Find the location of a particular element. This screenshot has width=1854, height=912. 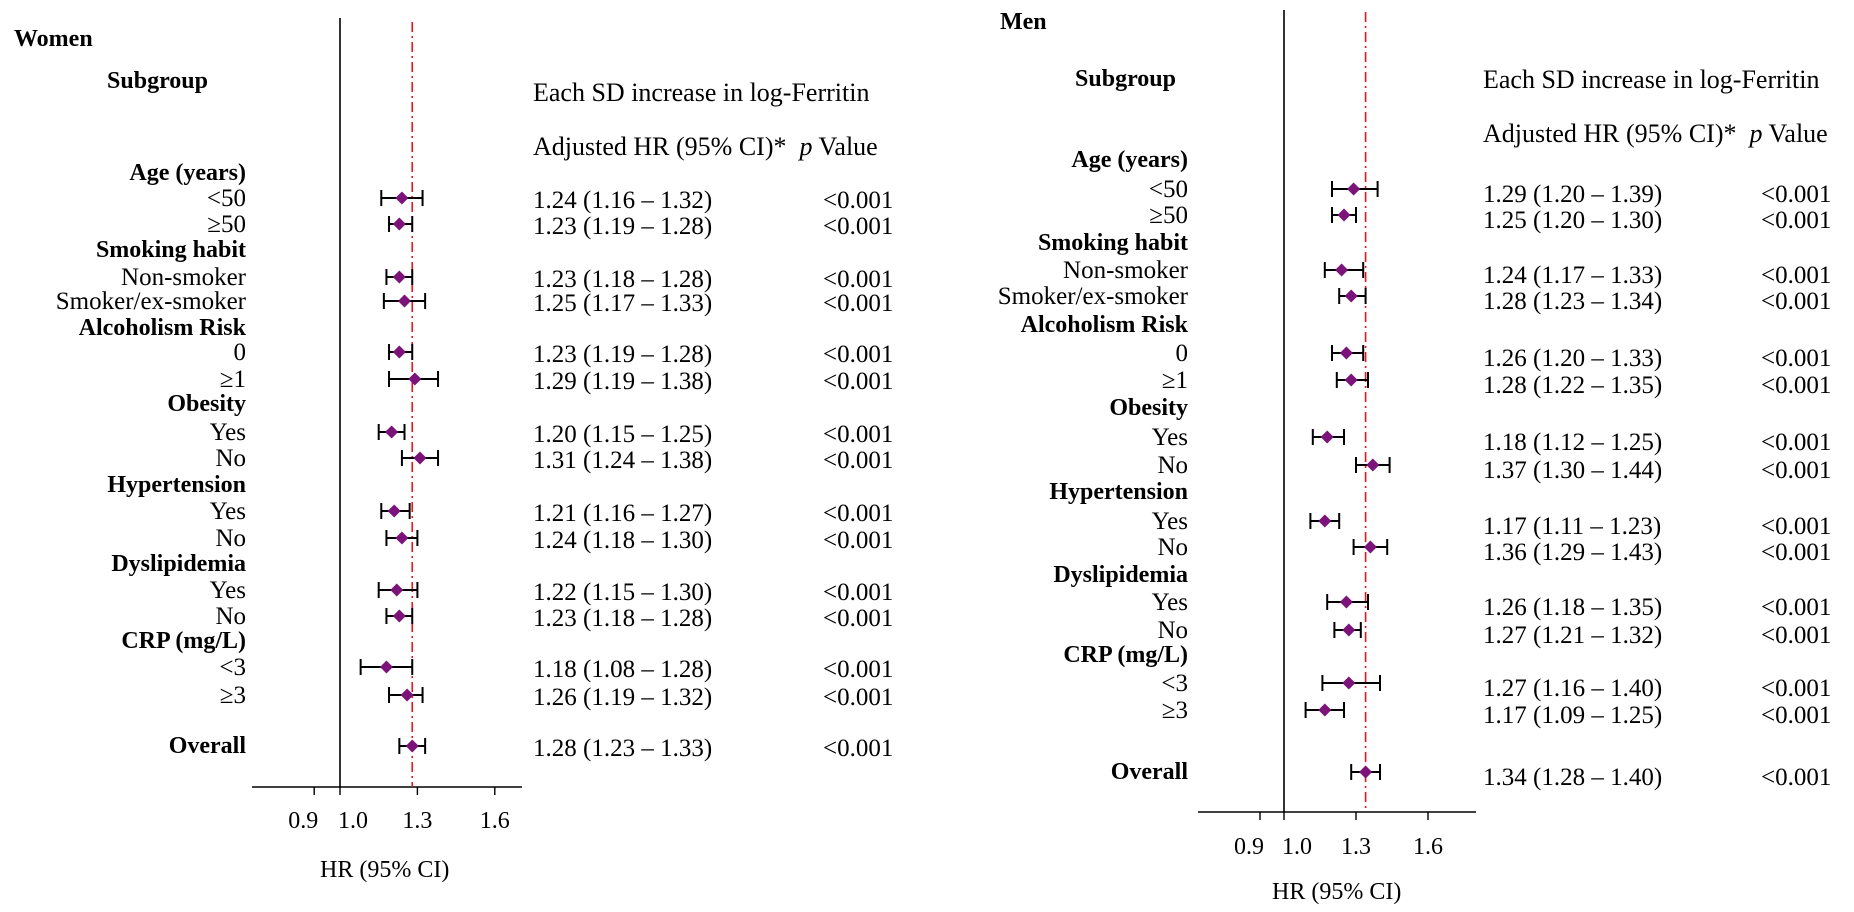

hr-header: Adjusted HR (95% CI)* p Value is located at coordinates (1655, 134).